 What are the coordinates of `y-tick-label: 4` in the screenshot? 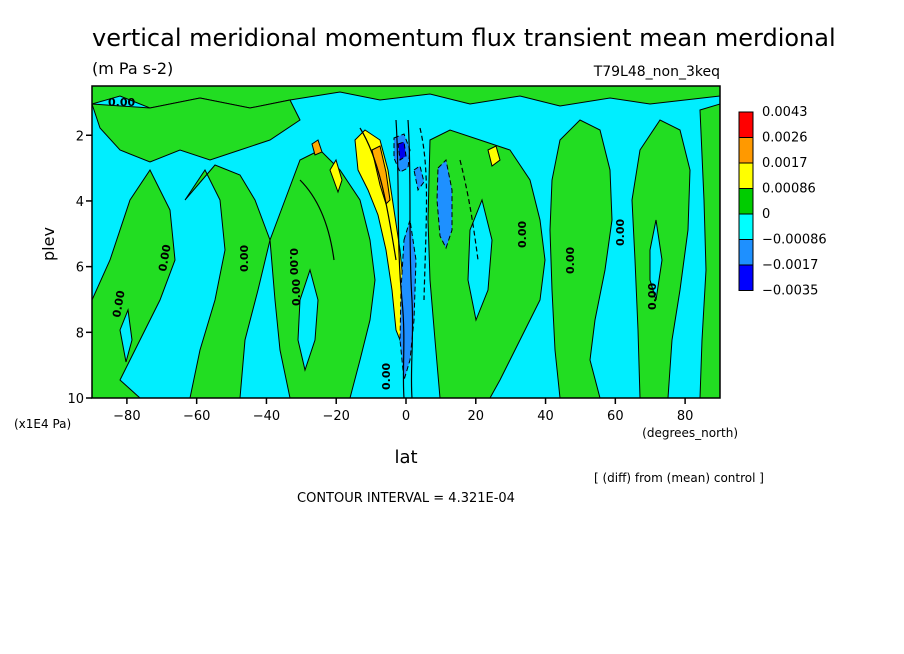 It's located at (80, 202).